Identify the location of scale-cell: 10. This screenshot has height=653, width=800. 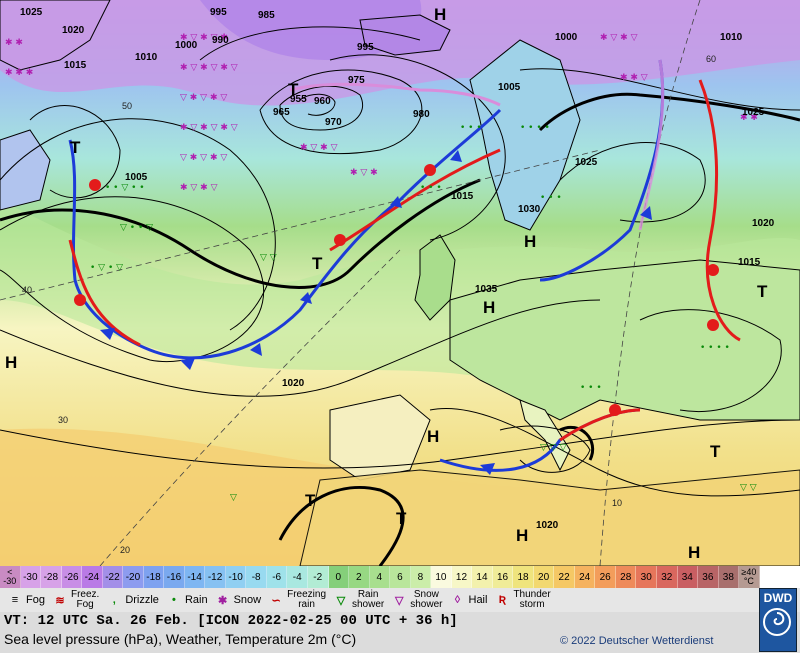
(441, 577).